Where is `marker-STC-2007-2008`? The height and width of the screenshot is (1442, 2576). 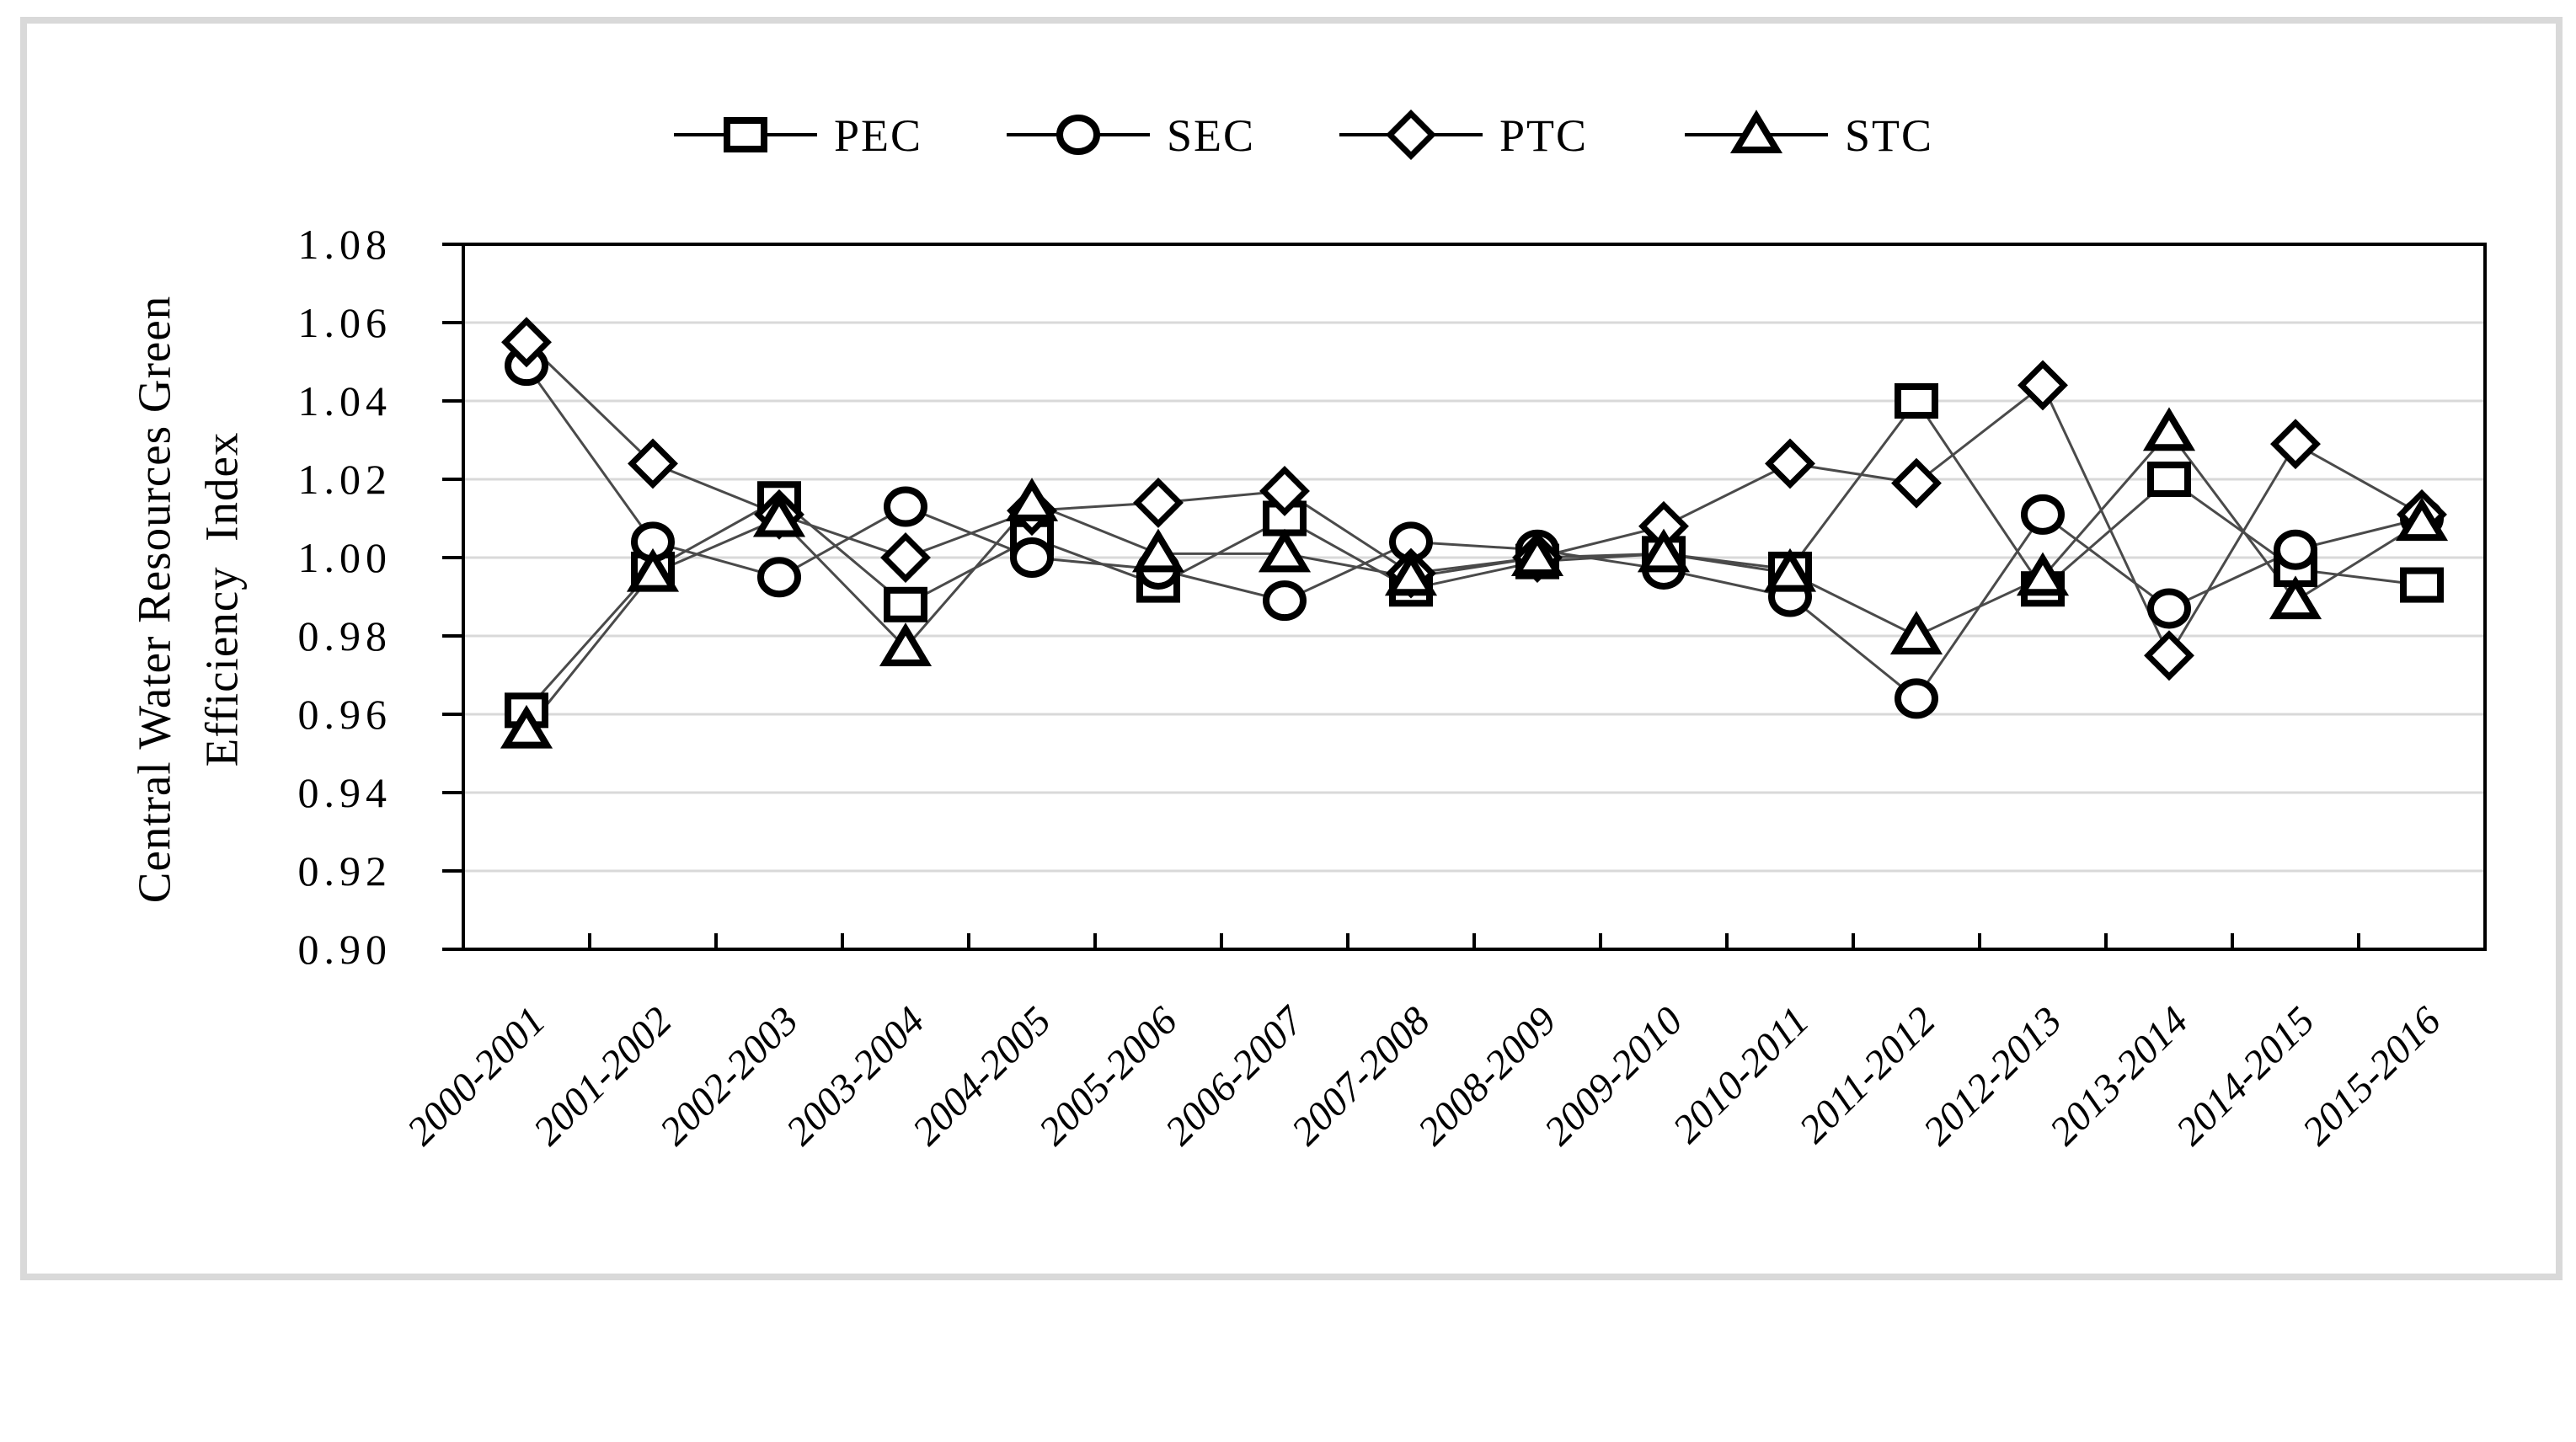
marker-STC-2007-2008 is located at coordinates (1411, 574).